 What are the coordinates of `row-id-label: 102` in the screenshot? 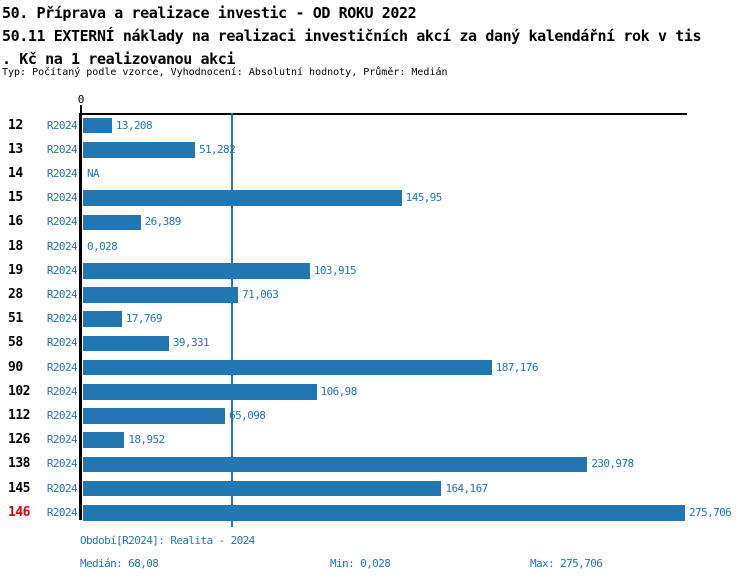 It's located at (19, 391).